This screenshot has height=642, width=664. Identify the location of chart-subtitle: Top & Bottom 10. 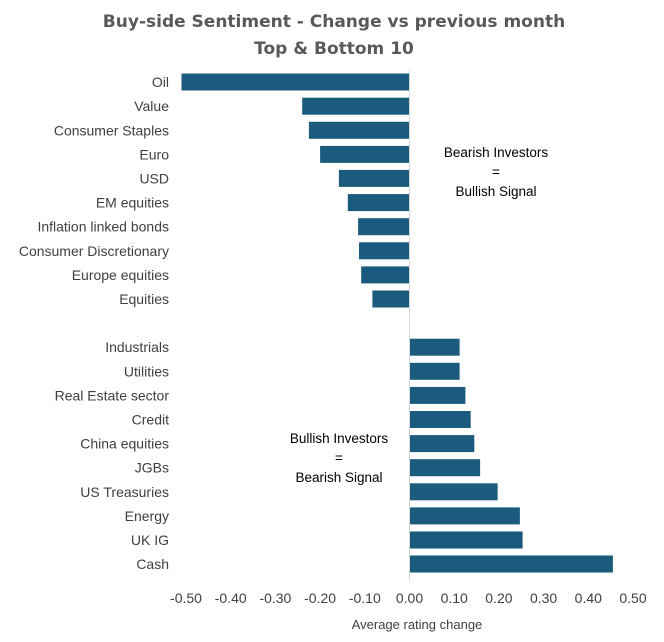
(334, 49).